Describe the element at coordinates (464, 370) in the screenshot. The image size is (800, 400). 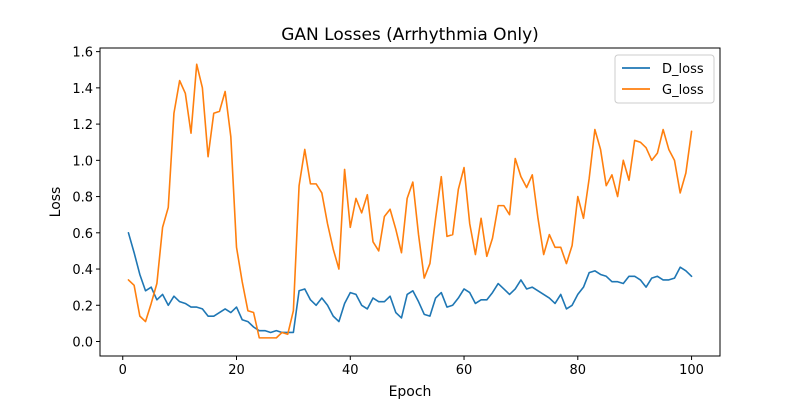
I see `x-tick-label: 60` at that location.